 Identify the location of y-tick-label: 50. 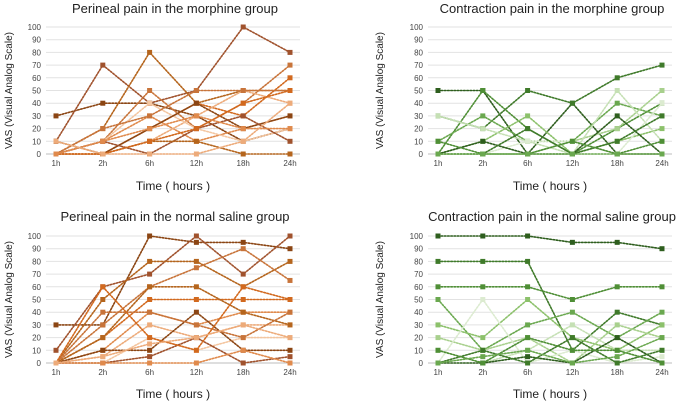
(418, 91).